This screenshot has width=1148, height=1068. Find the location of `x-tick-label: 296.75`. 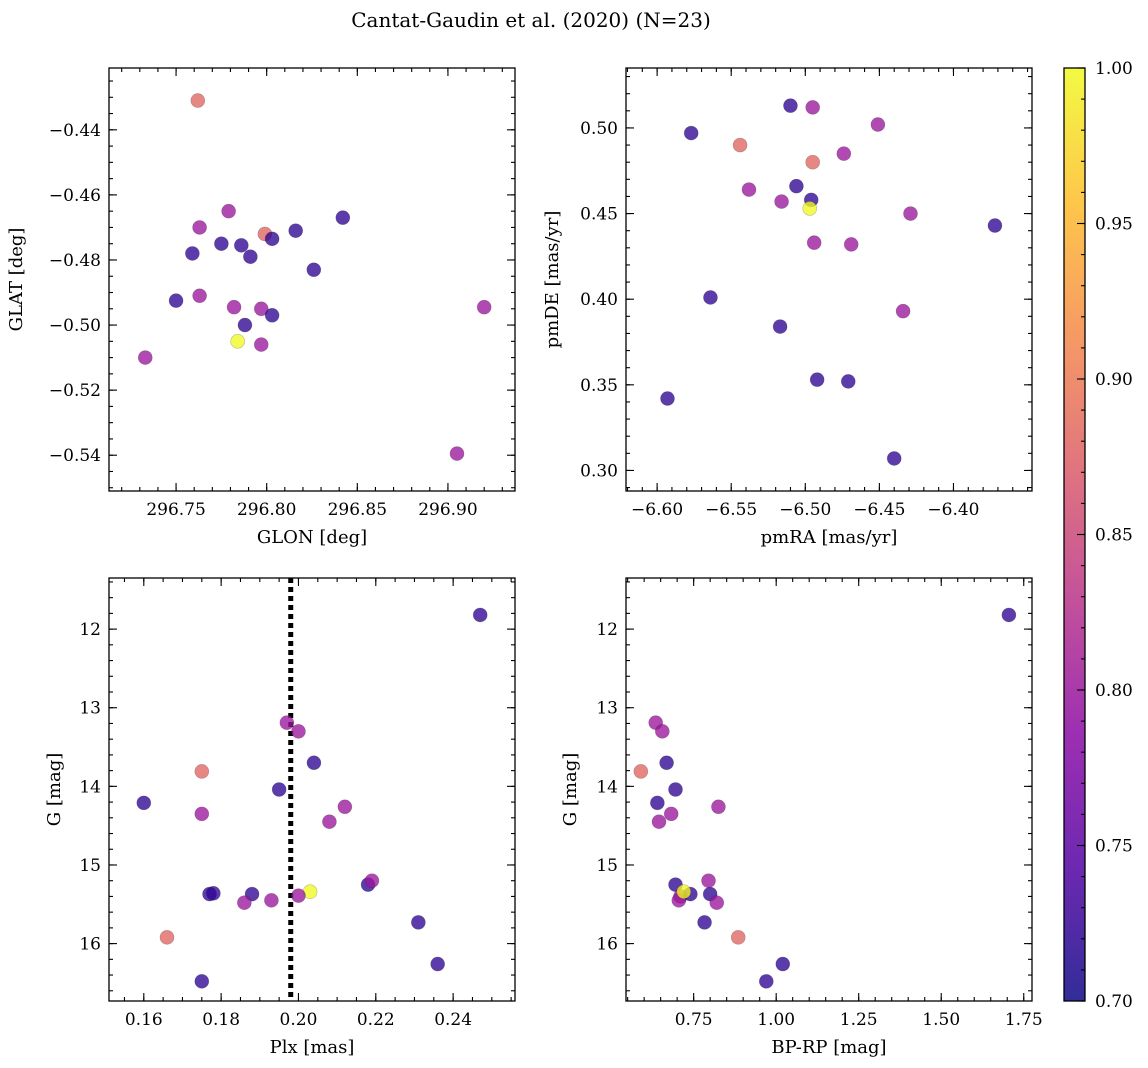

x-tick-label: 296.75 is located at coordinates (175, 510).